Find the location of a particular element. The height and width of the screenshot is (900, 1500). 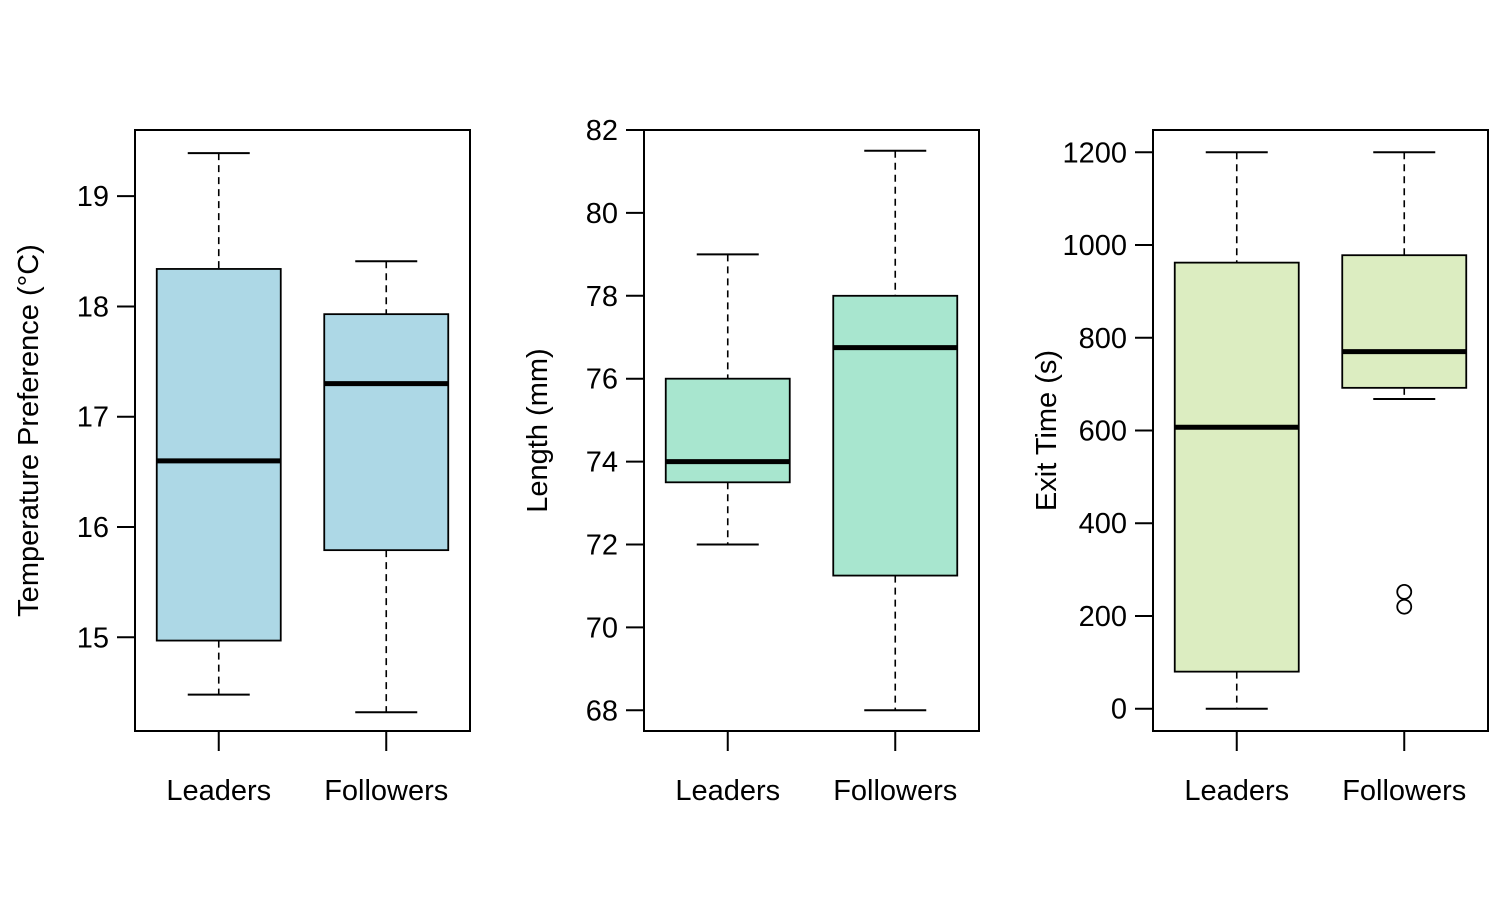

y-tick-label: 0 is located at coordinates (1119, 710).